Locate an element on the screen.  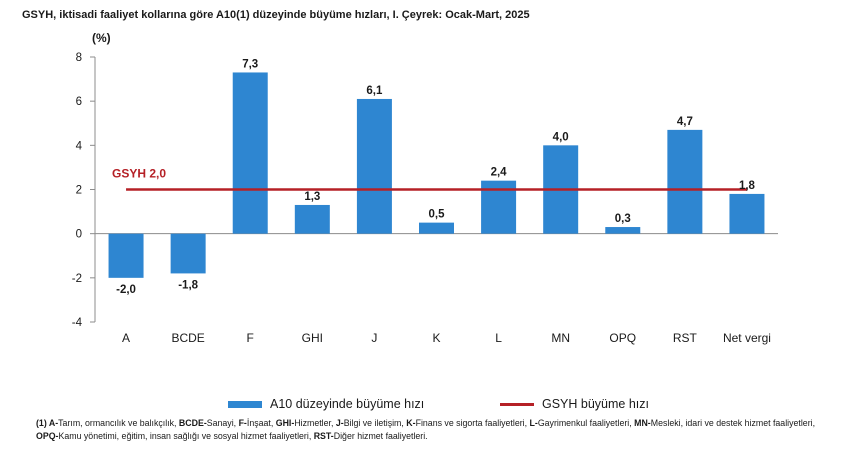
footnote-code: (1) A- is located at coordinates (47, 423).